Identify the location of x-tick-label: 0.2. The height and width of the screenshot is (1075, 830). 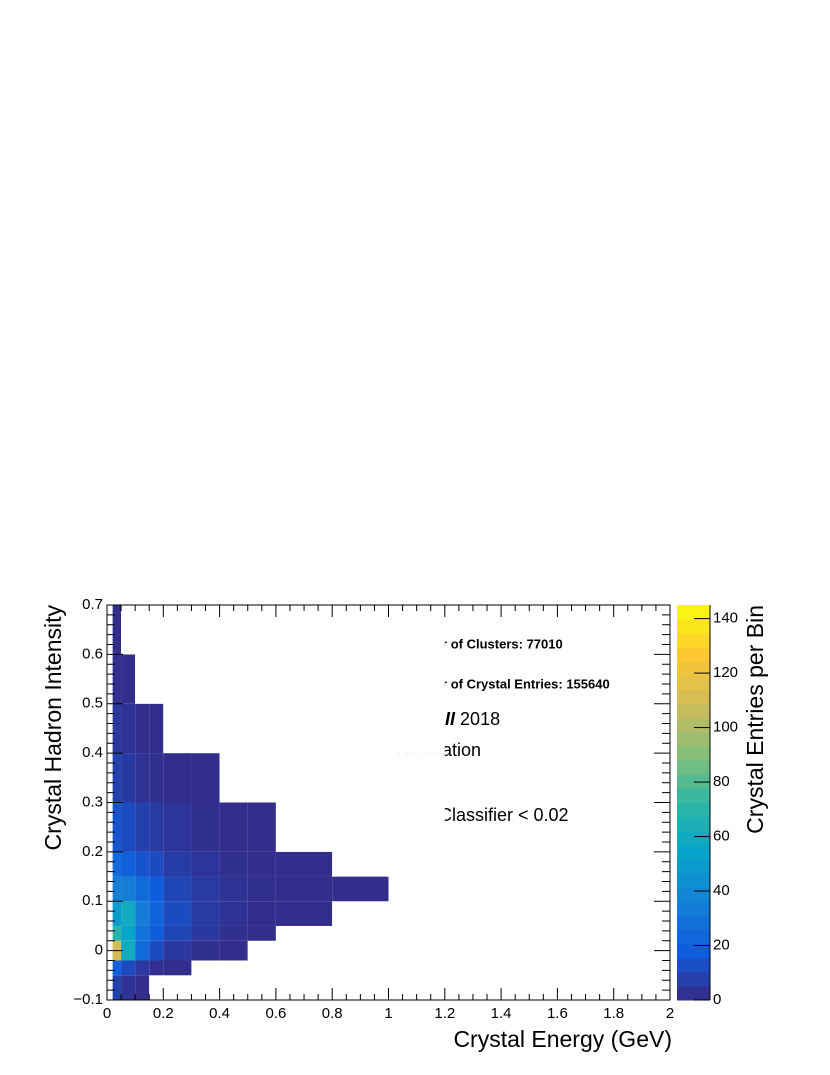
(163, 1013).